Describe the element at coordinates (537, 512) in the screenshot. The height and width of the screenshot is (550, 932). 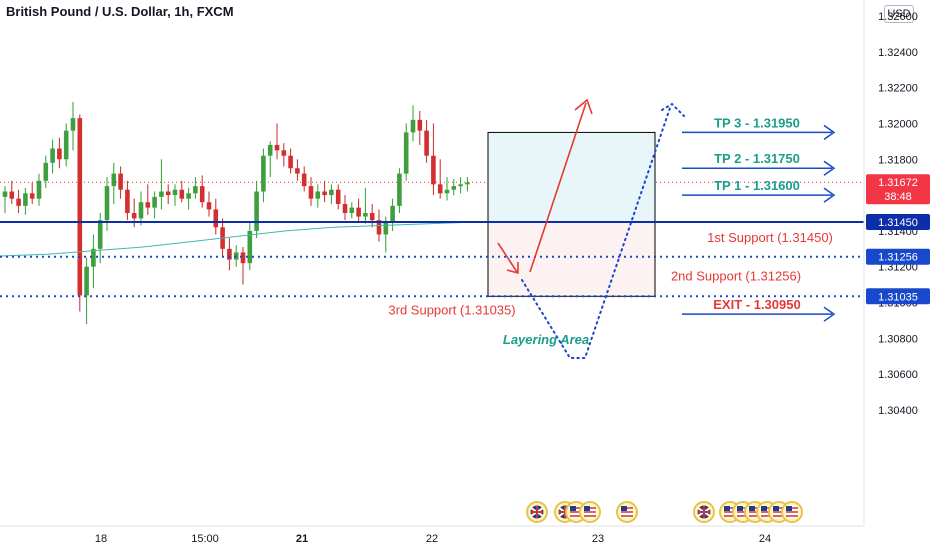
I see `event-uk-icon-cross` at that location.